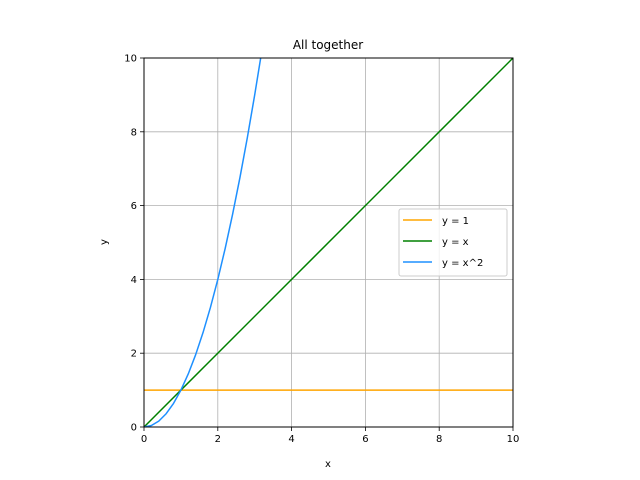 The width and height of the screenshot is (640, 480). I want to click on x-tick-label: 8, so click(439, 439).